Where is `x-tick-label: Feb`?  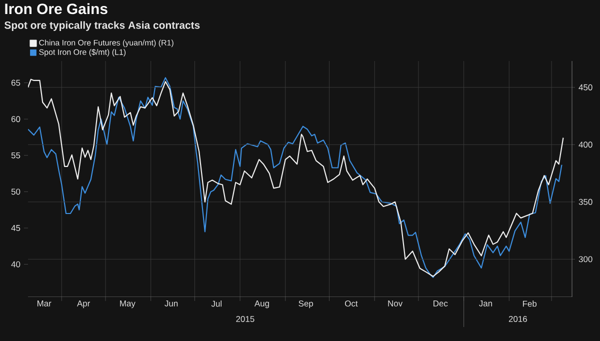 x-tick-label: Feb is located at coordinates (529, 303).